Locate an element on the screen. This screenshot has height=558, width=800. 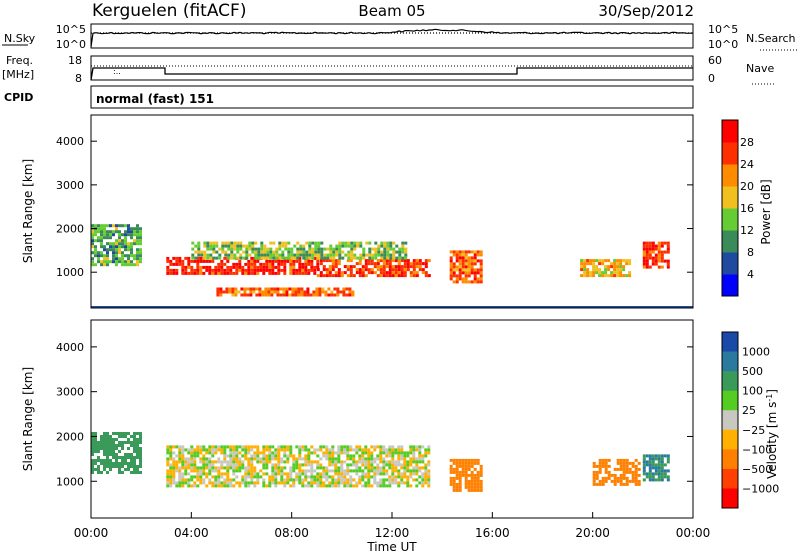
frequency-panel: :.. Freq. [MHz] 18 8 60 0 Nave is located at coordinates (389, 69).